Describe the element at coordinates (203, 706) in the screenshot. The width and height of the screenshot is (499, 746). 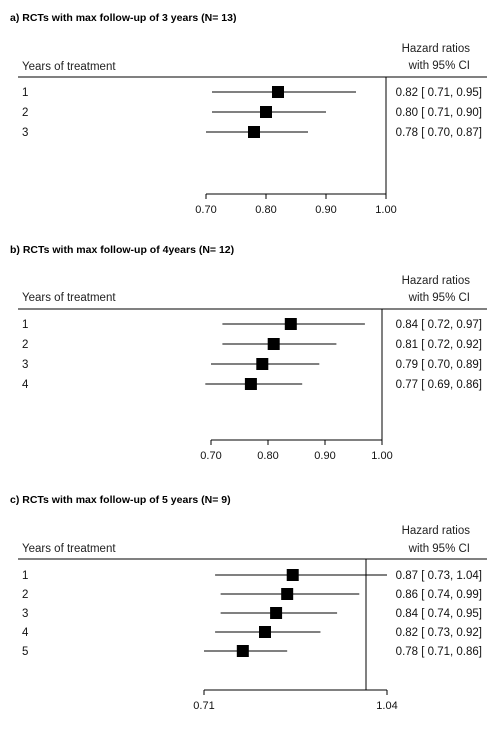
I see `x-tick-label: 0.71` at that location.